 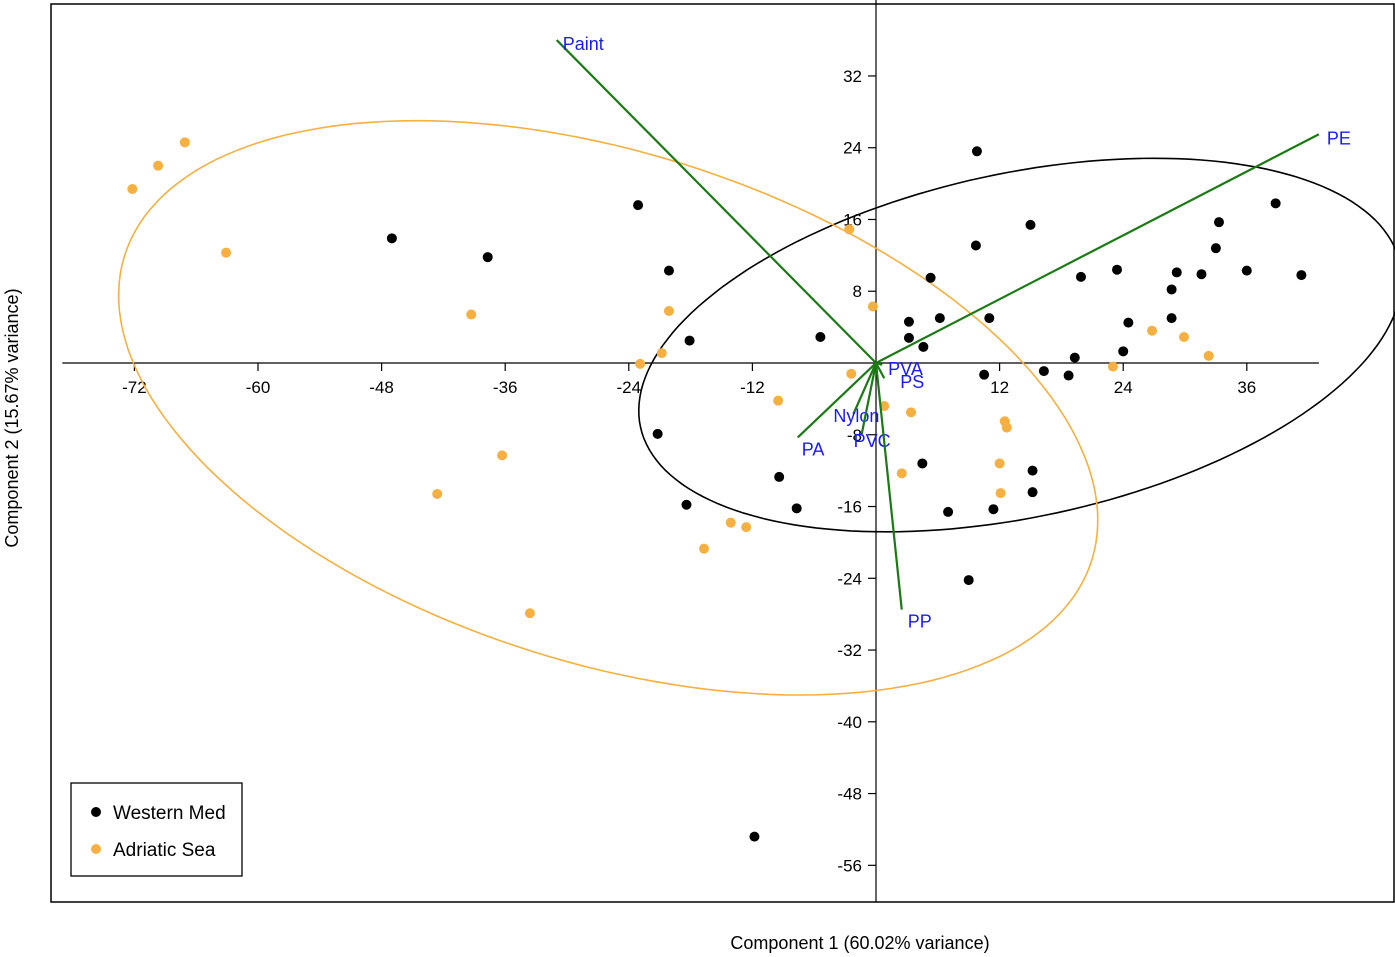 I want to click on legend-marker-adriatic-sea, so click(x=96, y=849).